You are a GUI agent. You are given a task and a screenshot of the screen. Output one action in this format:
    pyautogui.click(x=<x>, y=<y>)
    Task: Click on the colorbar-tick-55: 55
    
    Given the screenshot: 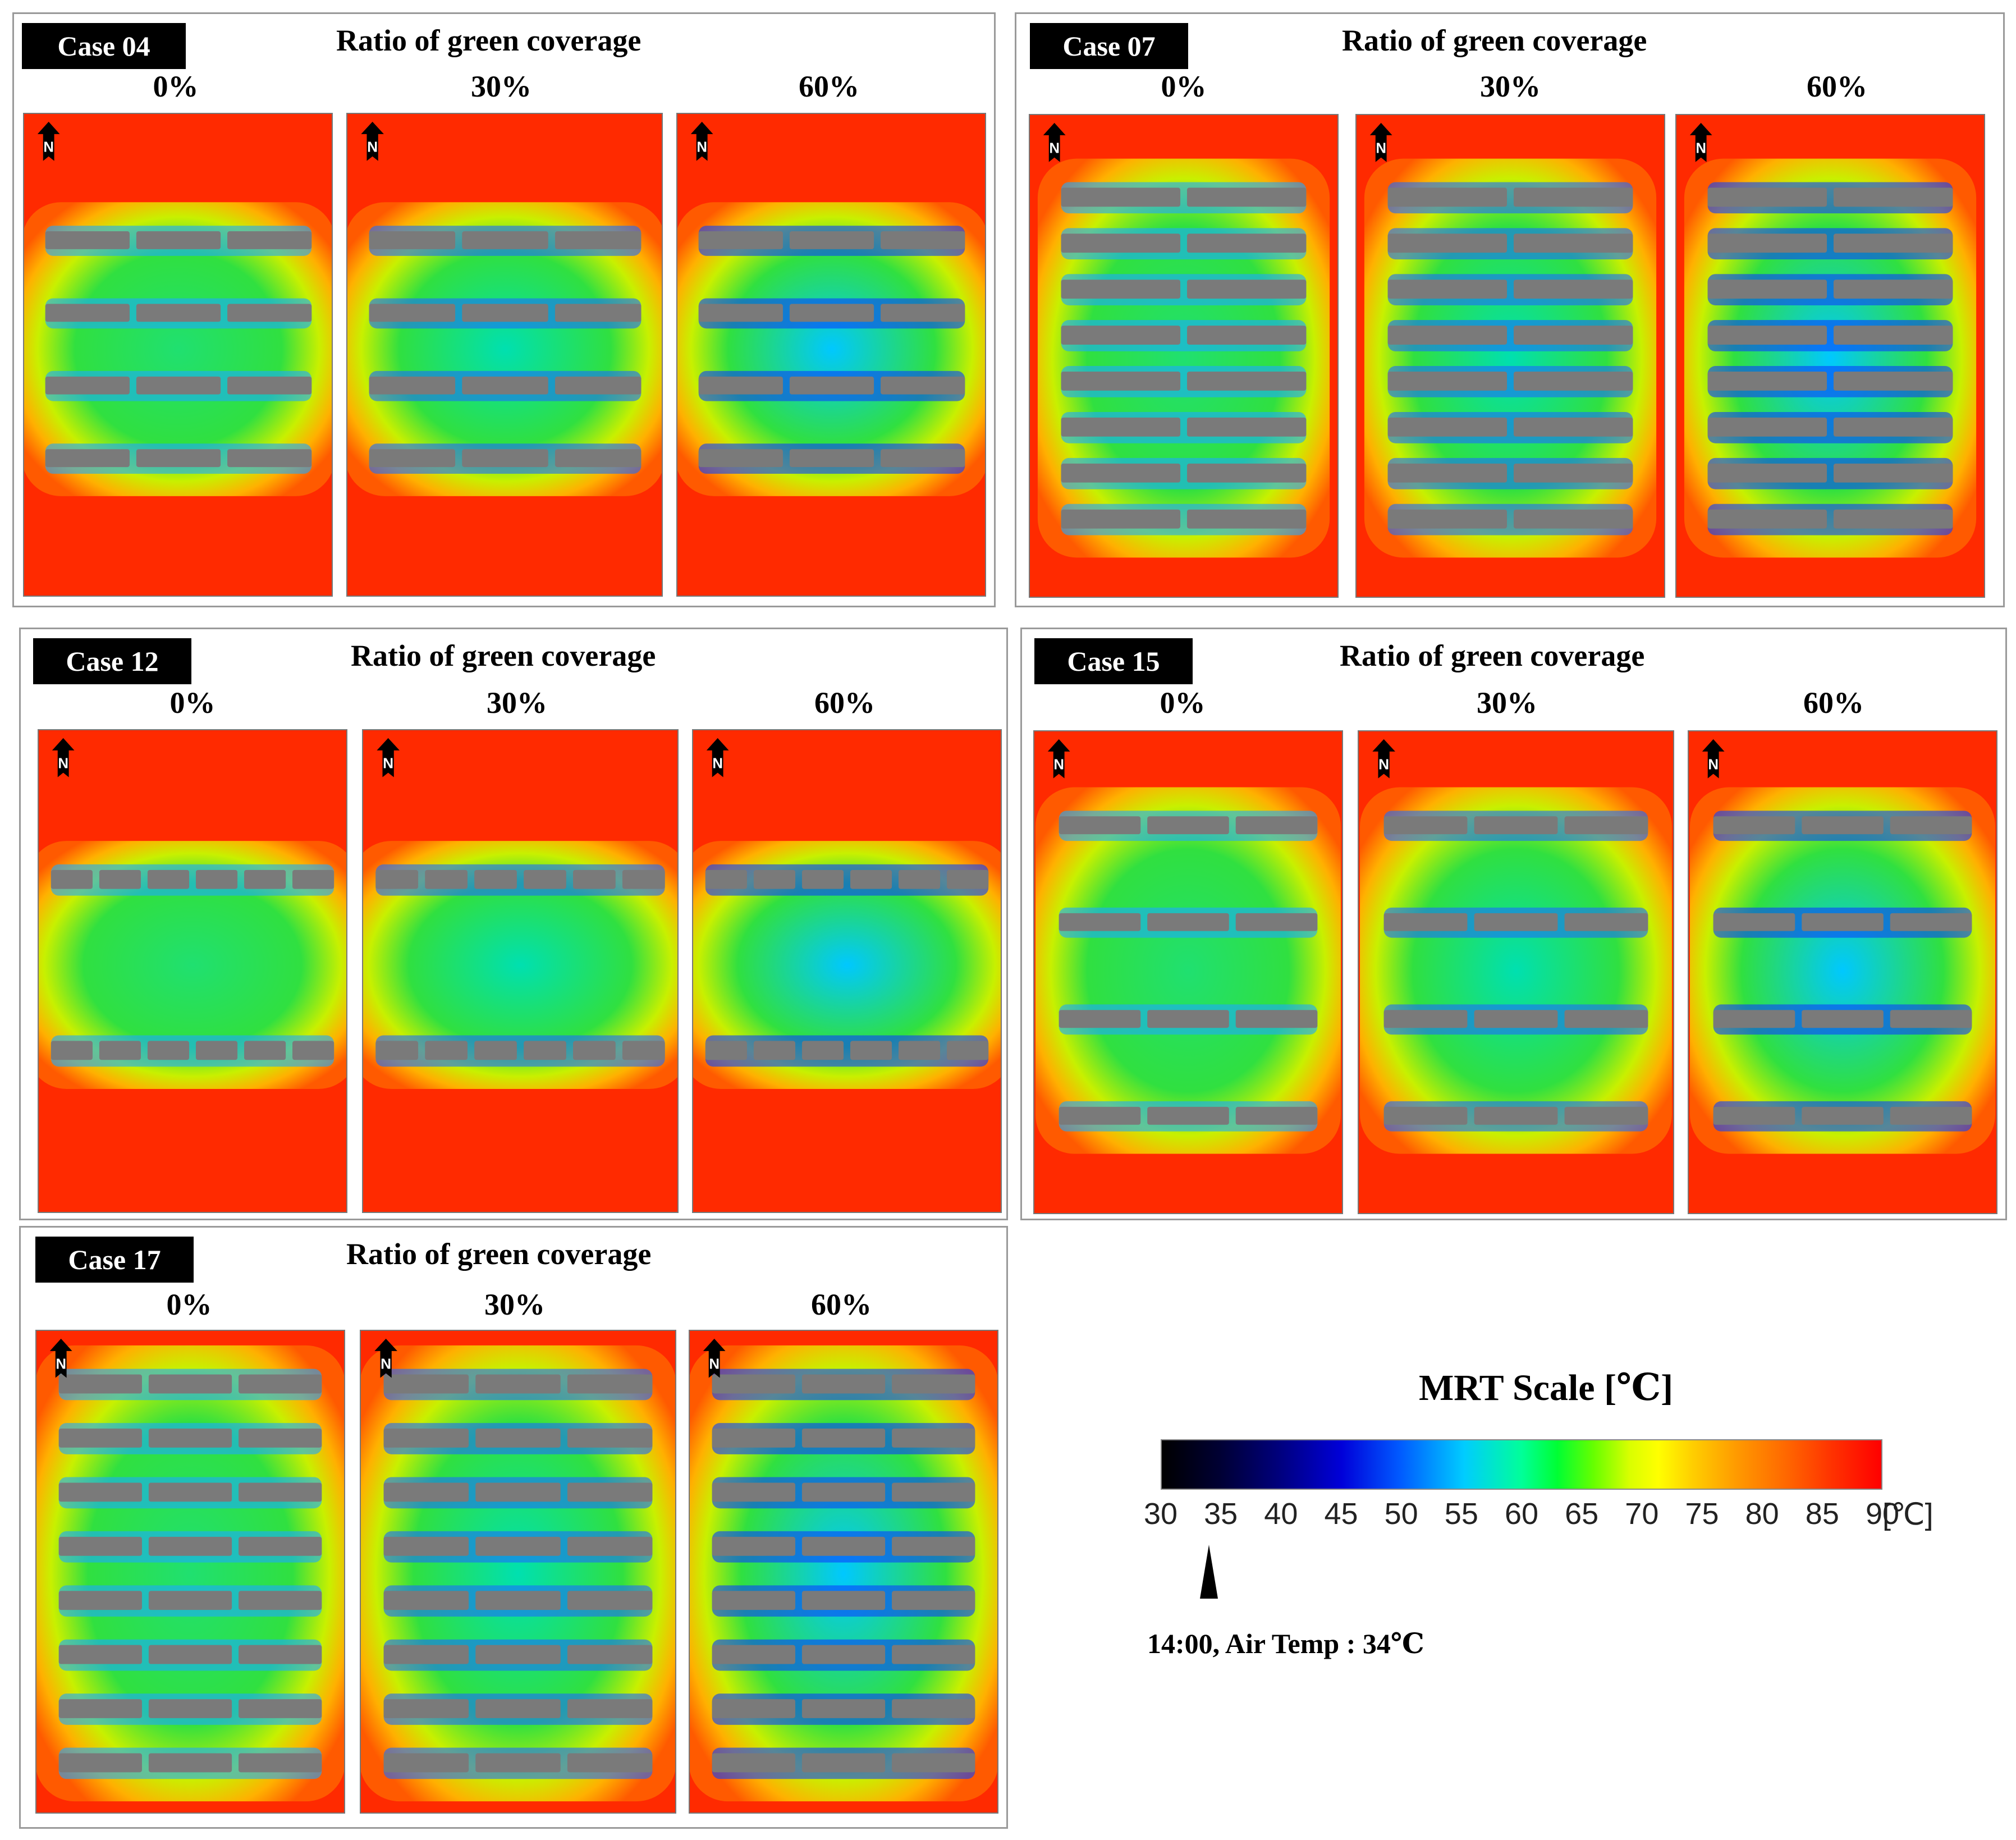 What is the action you would take?
    pyautogui.click(x=1461, y=1514)
    